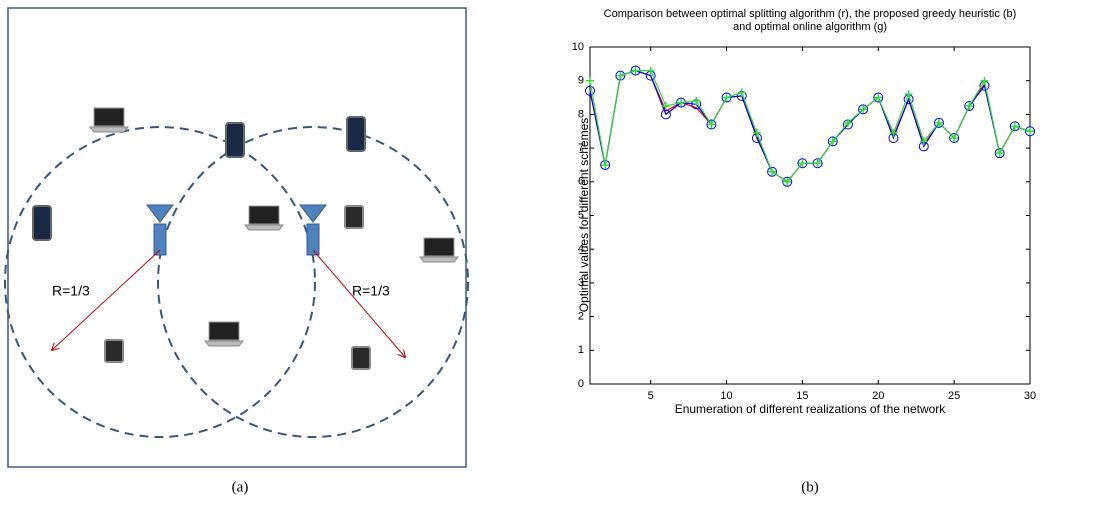  Describe the element at coordinates (810, 27) in the screenshot. I see `chart-subtitle: and optimal online algorithm (g)` at that location.